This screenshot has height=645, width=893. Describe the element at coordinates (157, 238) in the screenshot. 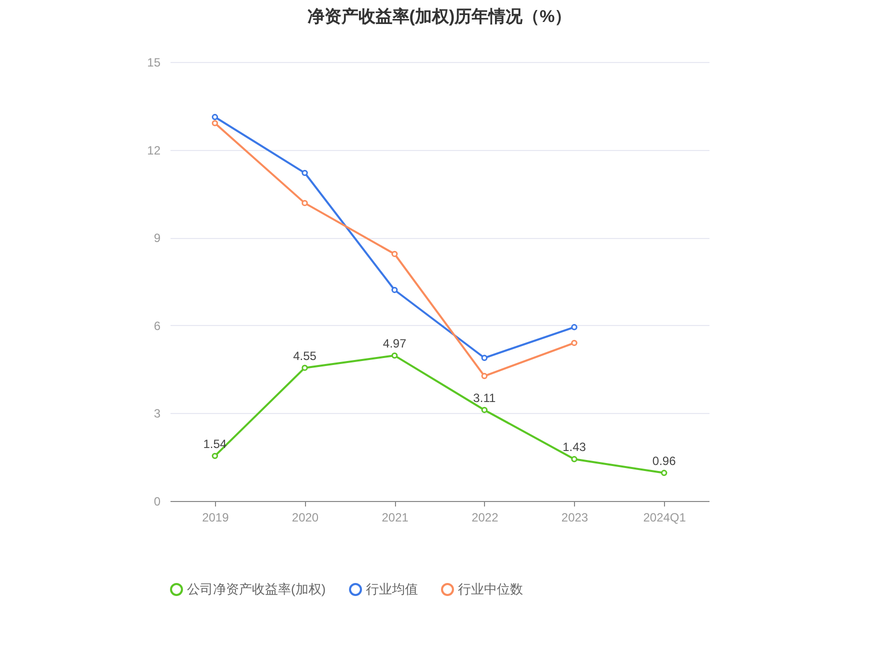

I see `y-tick-label: 9` at that location.